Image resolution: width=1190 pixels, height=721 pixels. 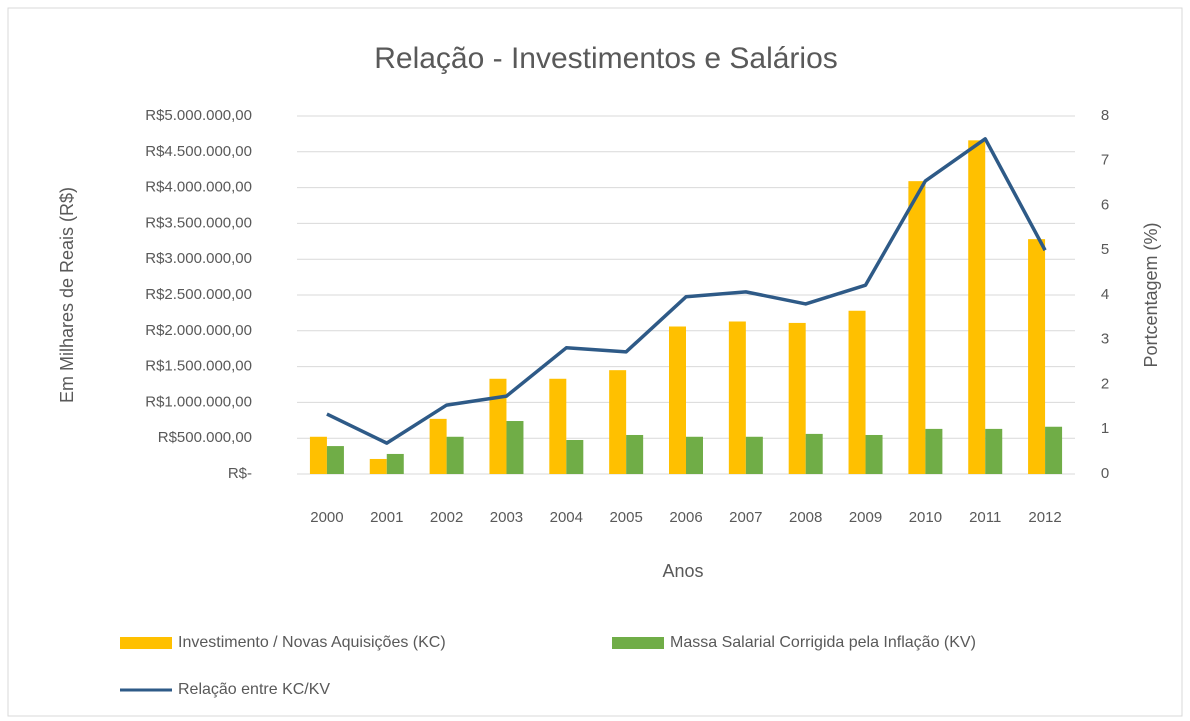 I want to click on legend-label: Investimento / Novas Aquisições (KC), so click(x=312, y=642).